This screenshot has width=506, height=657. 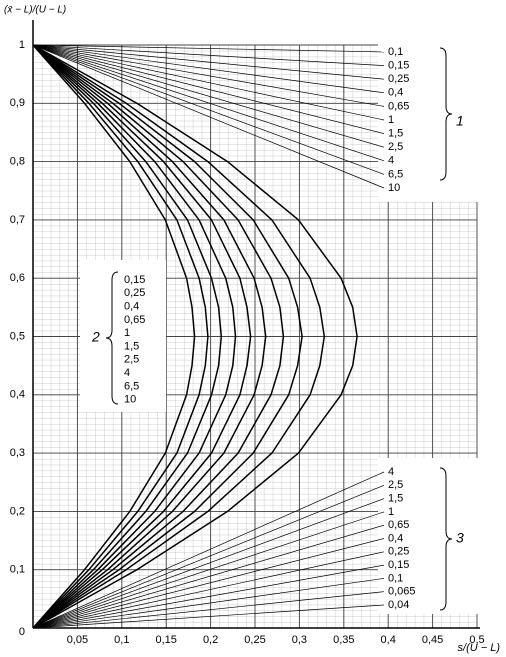 What do you see at coordinates (460, 538) in the screenshot?
I see `group-number: 3` at bounding box center [460, 538].